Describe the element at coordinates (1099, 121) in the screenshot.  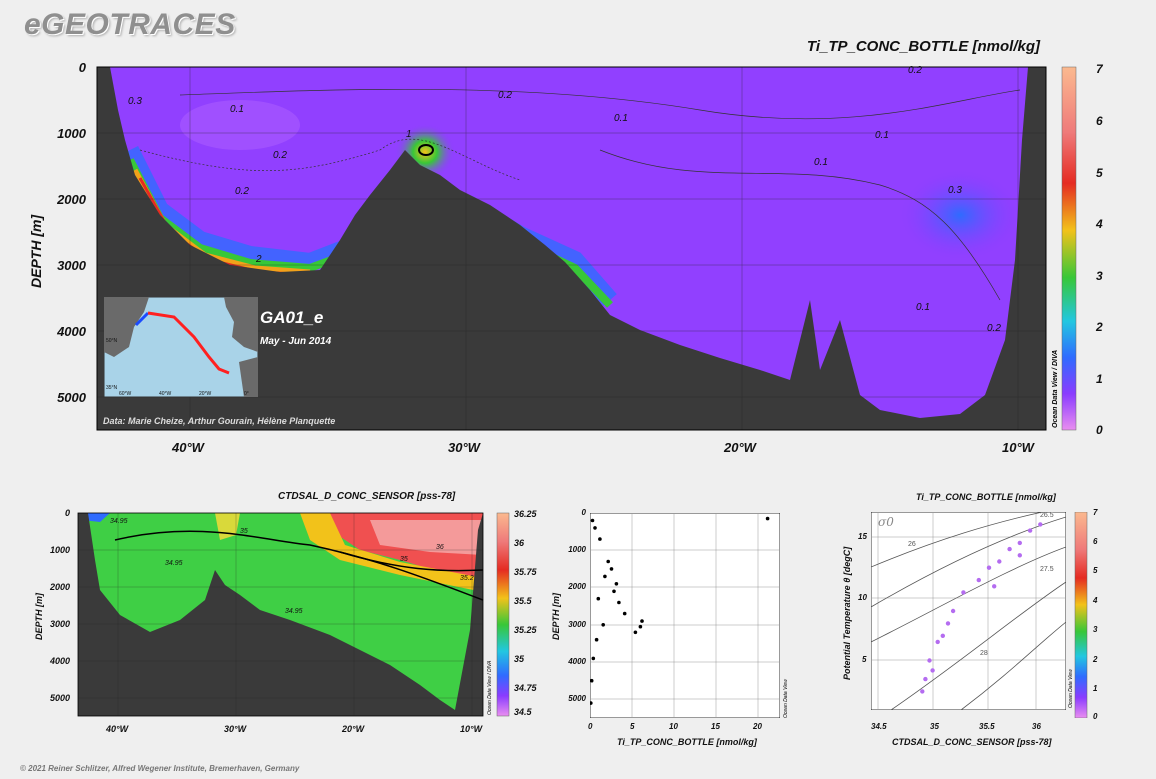
I see `colorbar-tick: 6` at that location.